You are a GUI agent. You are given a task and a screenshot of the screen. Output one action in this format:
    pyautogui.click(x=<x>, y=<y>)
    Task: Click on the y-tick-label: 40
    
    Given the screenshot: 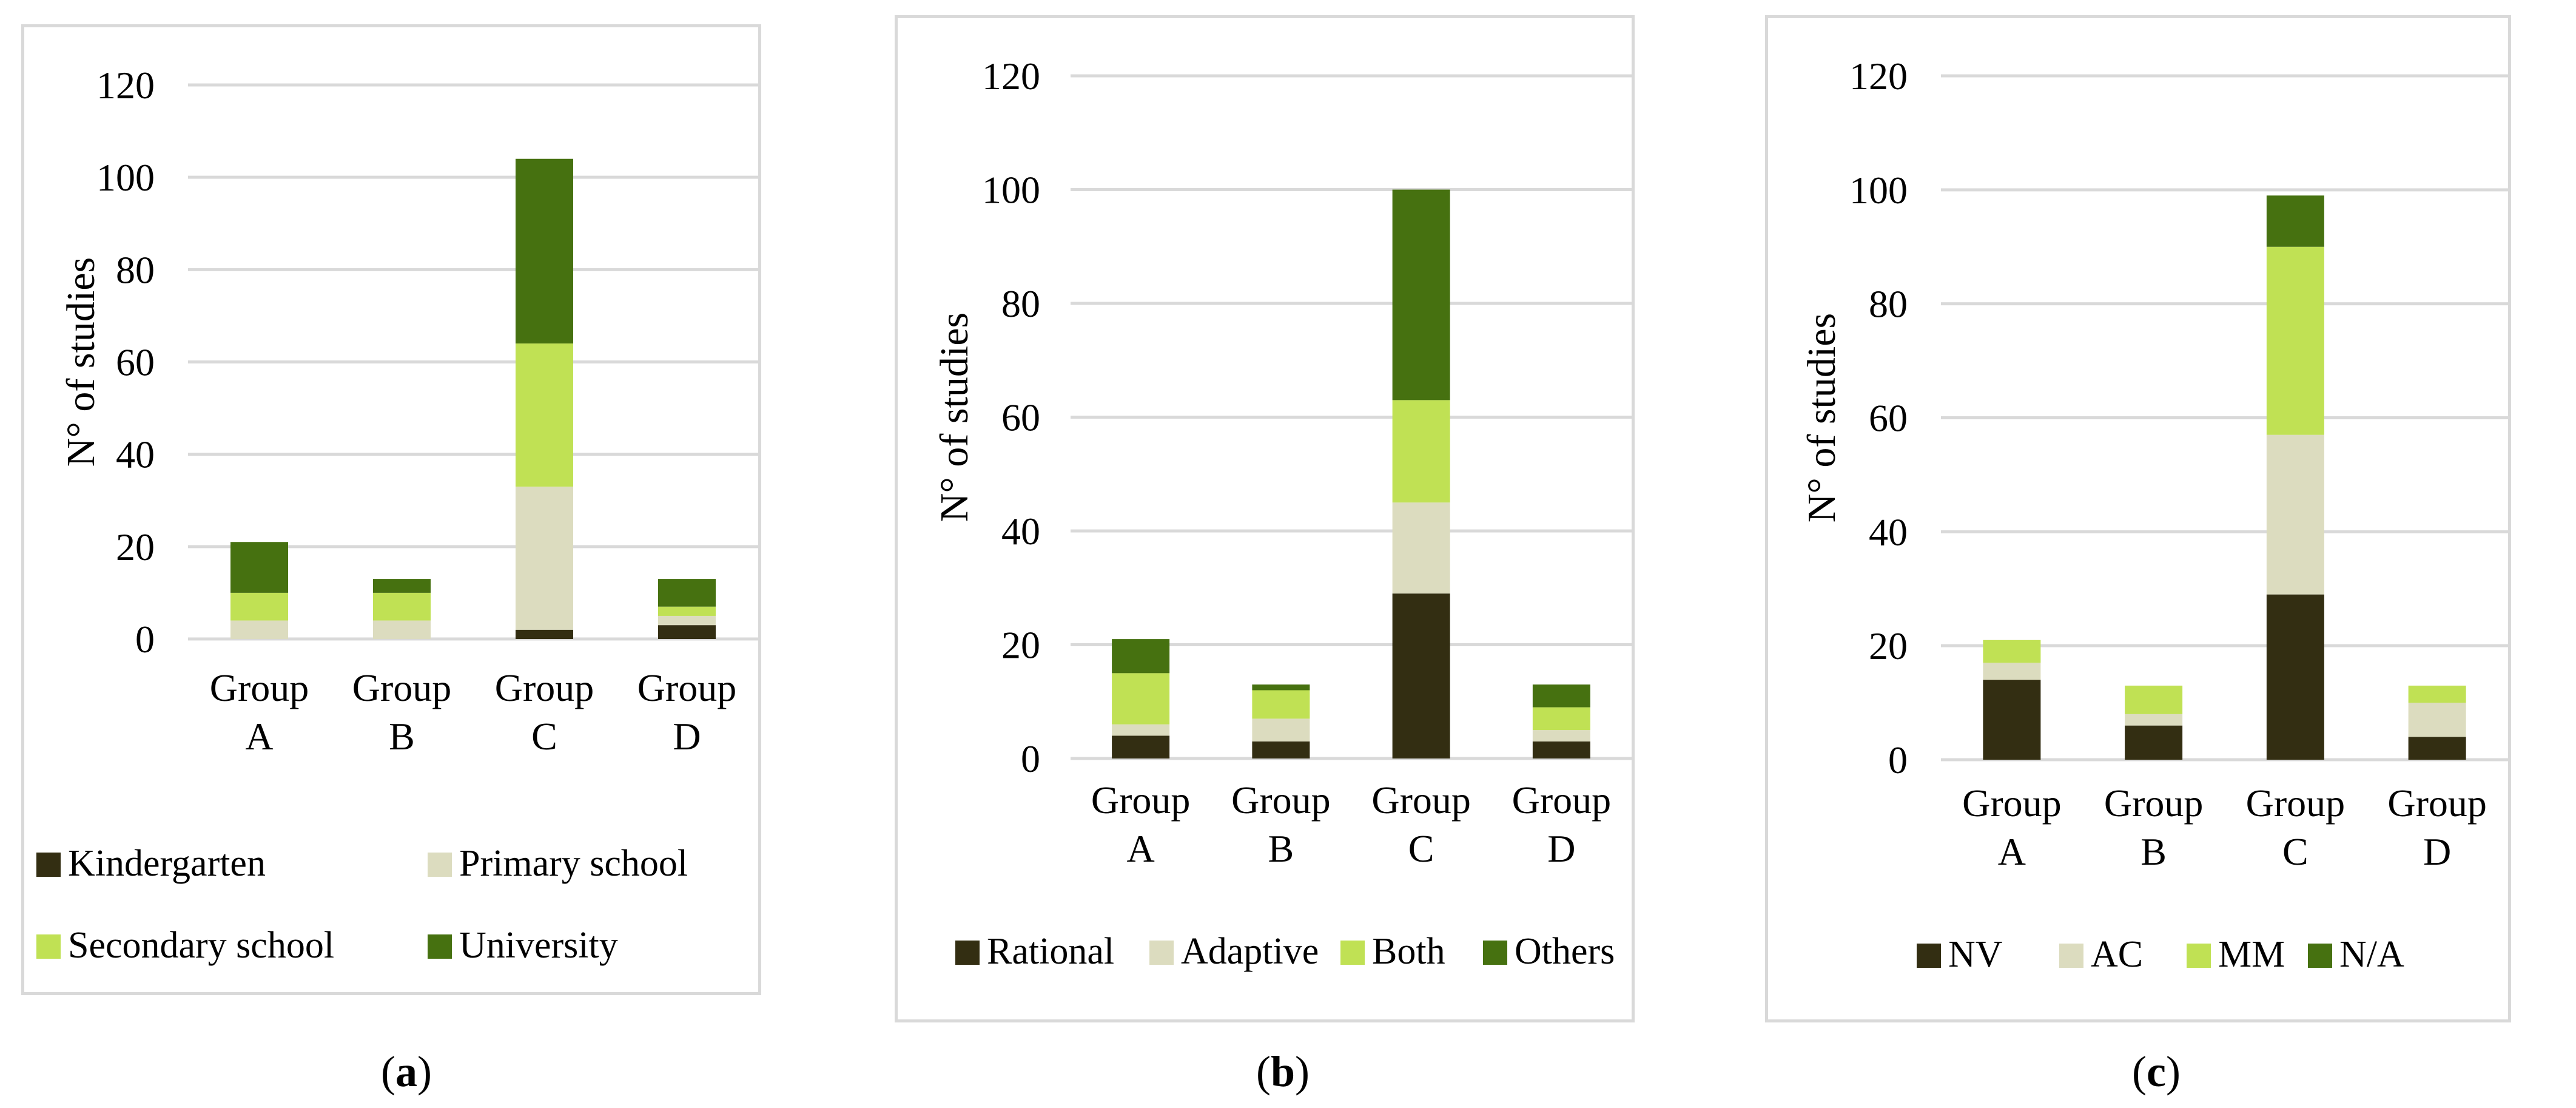 What is the action you would take?
    pyautogui.click(x=135, y=454)
    